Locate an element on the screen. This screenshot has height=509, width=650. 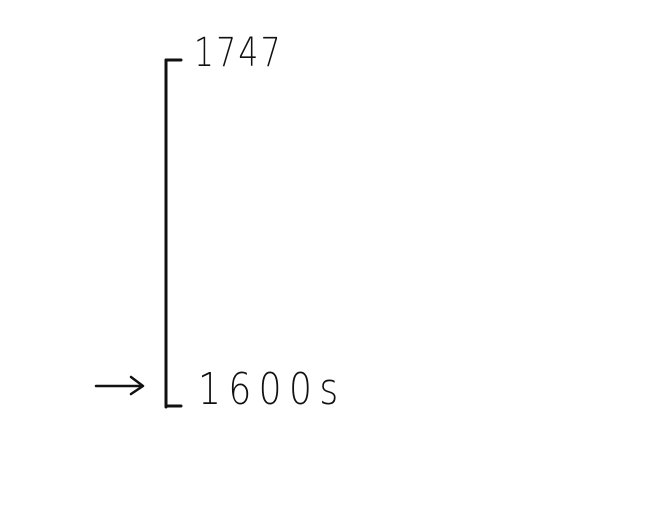
right-arrow-icon is located at coordinates (119, 385).